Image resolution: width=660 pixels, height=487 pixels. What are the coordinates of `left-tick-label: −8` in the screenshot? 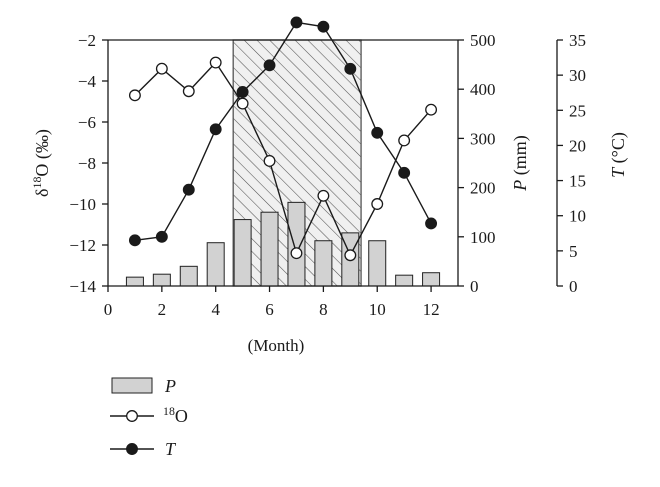 It's located at (87, 163).